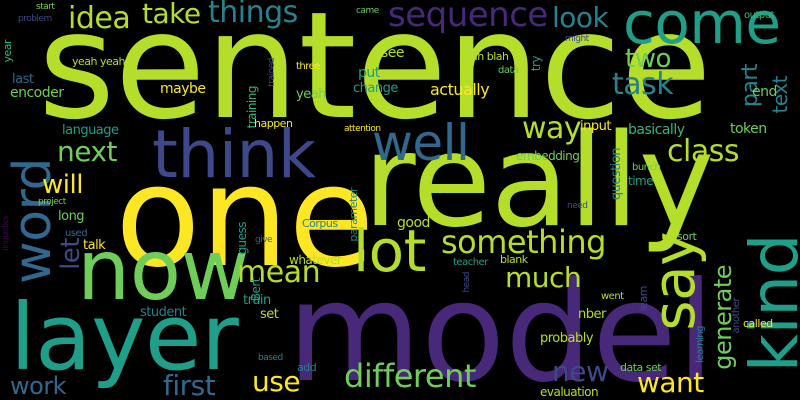  What do you see at coordinates (508, 70) in the screenshot?
I see `word-data: data` at bounding box center [508, 70].